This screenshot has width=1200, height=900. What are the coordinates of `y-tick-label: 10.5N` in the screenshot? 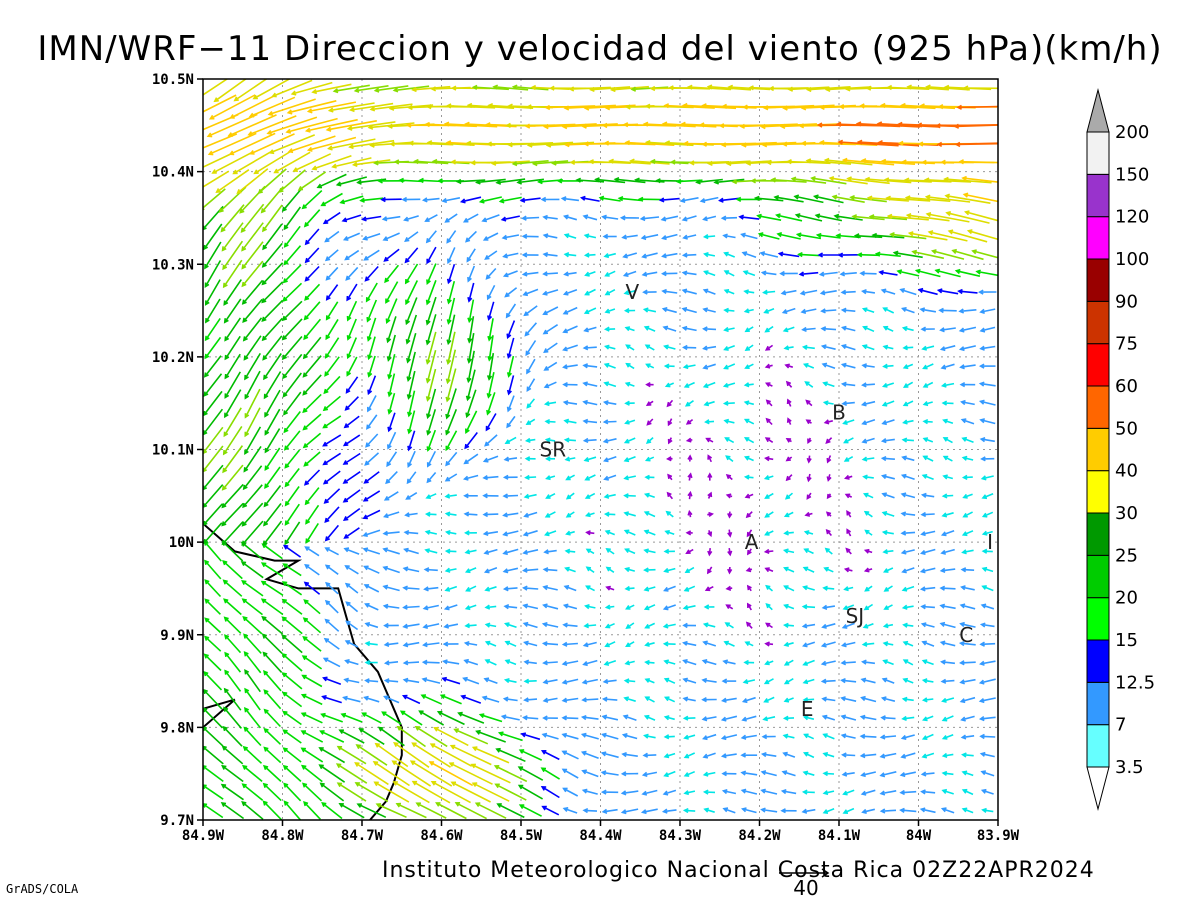 It's located at (173, 80).